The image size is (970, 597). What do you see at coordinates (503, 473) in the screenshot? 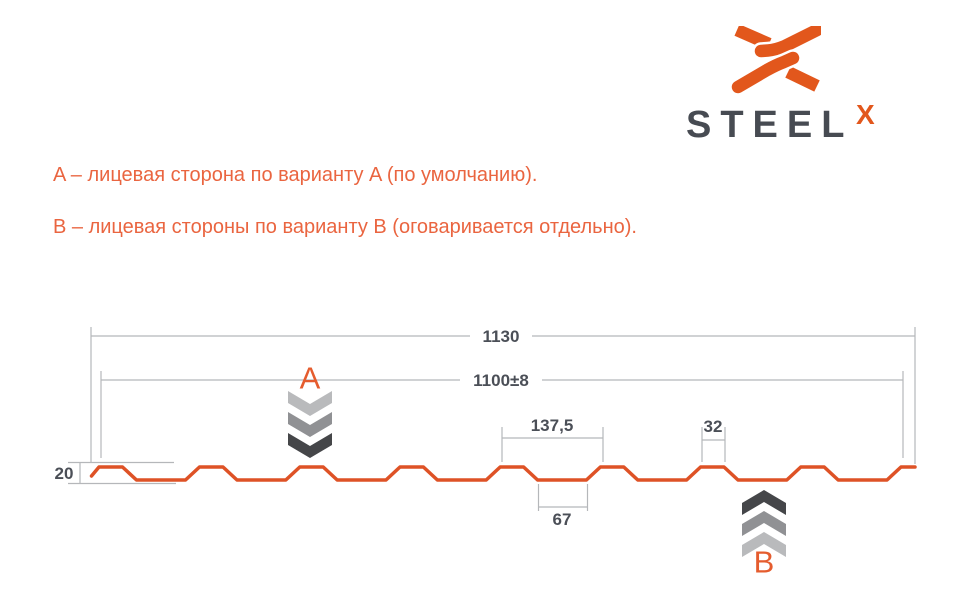
I see `profile-outline` at bounding box center [503, 473].